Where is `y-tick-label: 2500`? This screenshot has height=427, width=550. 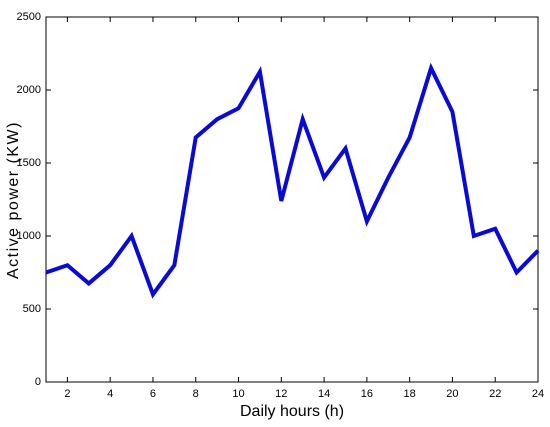 y-tick-label: 2500 is located at coordinates (29, 17).